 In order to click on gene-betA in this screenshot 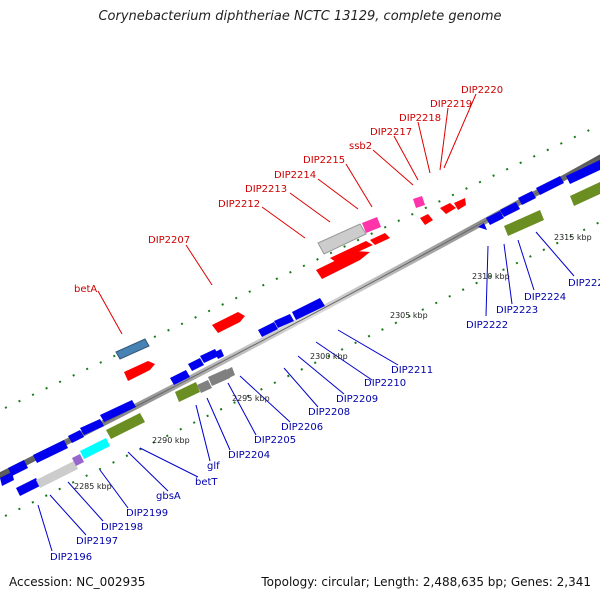, I will do `click(132, 349)`.